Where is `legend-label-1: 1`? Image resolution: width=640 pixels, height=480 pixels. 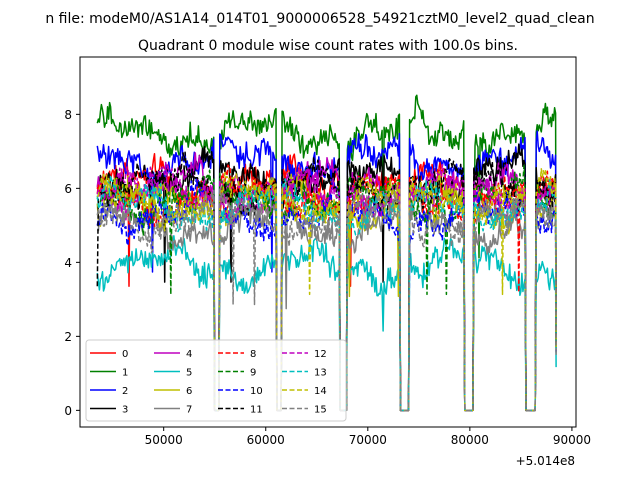 legend-label-1: 1 is located at coordinates (125, 373).